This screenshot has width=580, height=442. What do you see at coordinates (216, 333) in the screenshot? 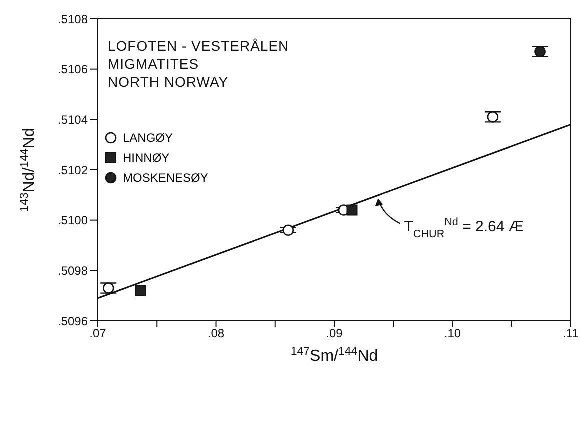
I see `x-tick-label: .08` at bounding box center [216, 333].